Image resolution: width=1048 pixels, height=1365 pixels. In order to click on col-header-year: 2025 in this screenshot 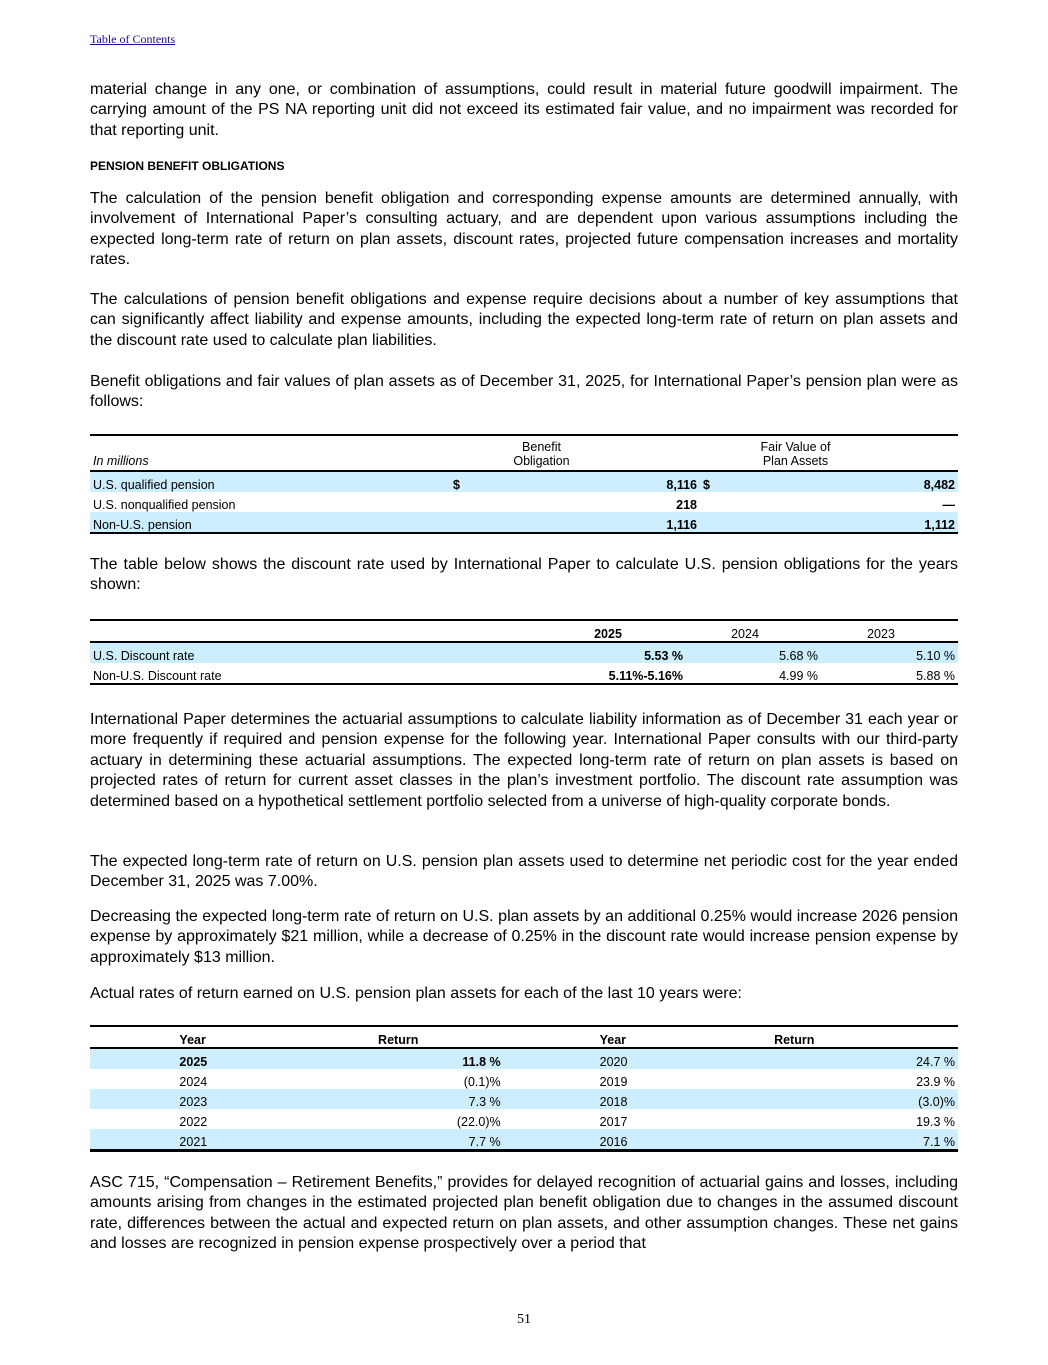, I will do `click(618, 631)`.